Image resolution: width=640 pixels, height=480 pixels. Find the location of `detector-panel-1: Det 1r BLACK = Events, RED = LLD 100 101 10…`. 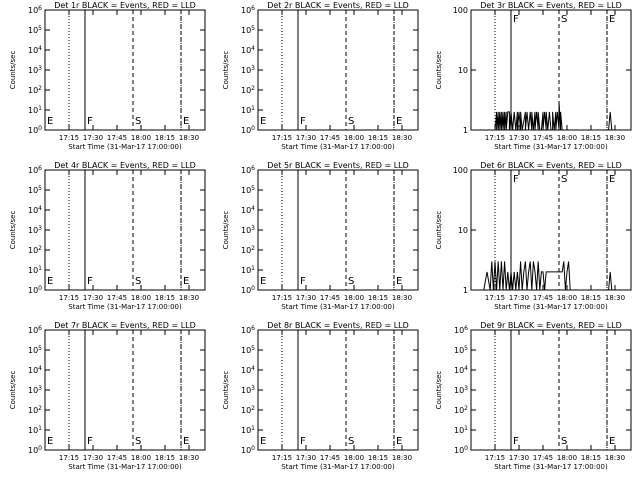

detector-panel-1: Det 1r BLACK = Events, RED = LLD 100 101 10… is located at coordinates (107, 76).